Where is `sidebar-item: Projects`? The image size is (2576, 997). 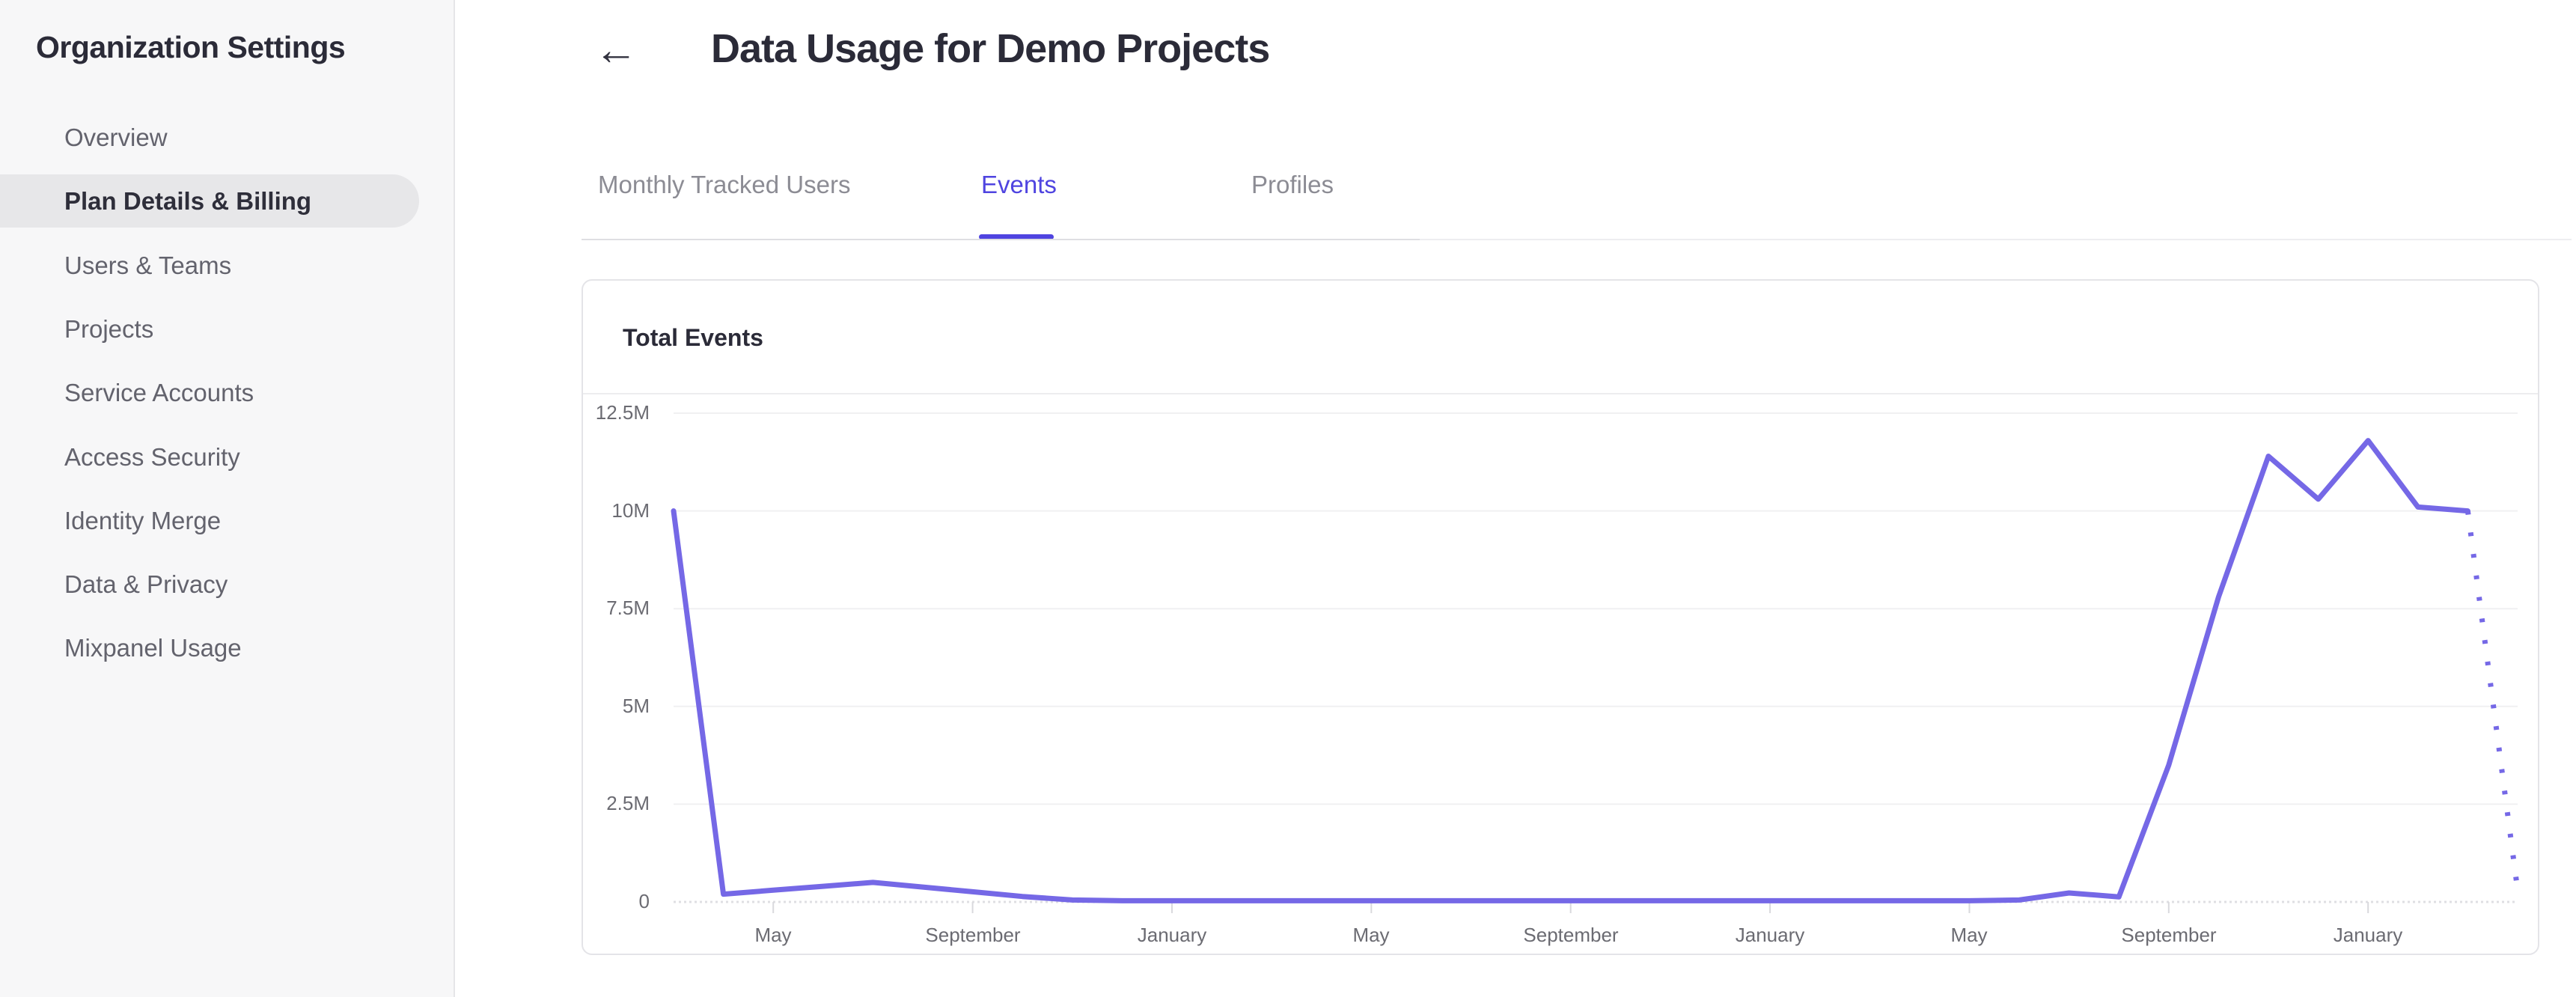 sidebar-item: Projects is located at coordinates (209, 329).